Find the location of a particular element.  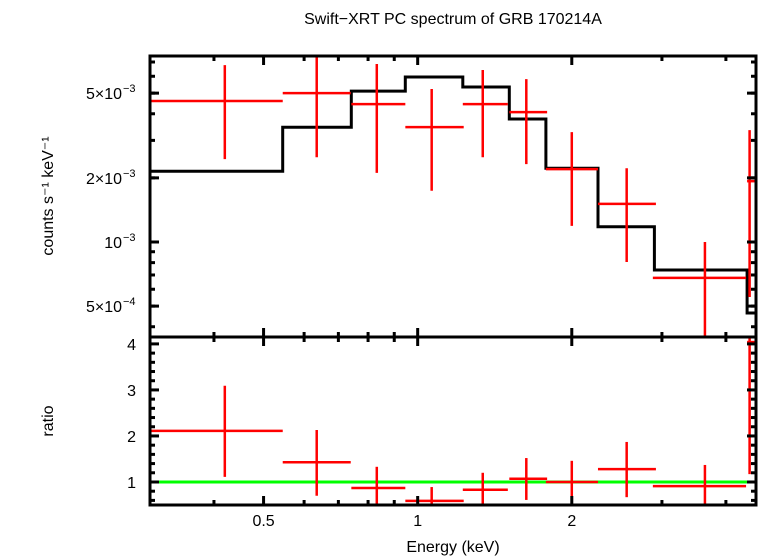

x-tick-label: 0.5 is located at coordinates (263, 521).